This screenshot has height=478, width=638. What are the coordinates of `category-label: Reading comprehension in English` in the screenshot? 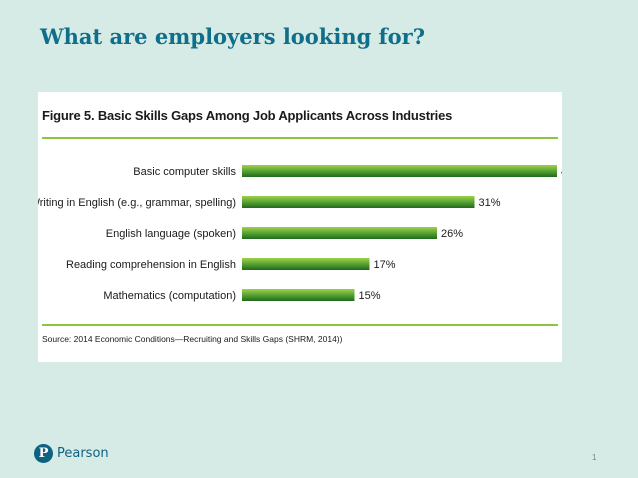 It's located at (151, 265).